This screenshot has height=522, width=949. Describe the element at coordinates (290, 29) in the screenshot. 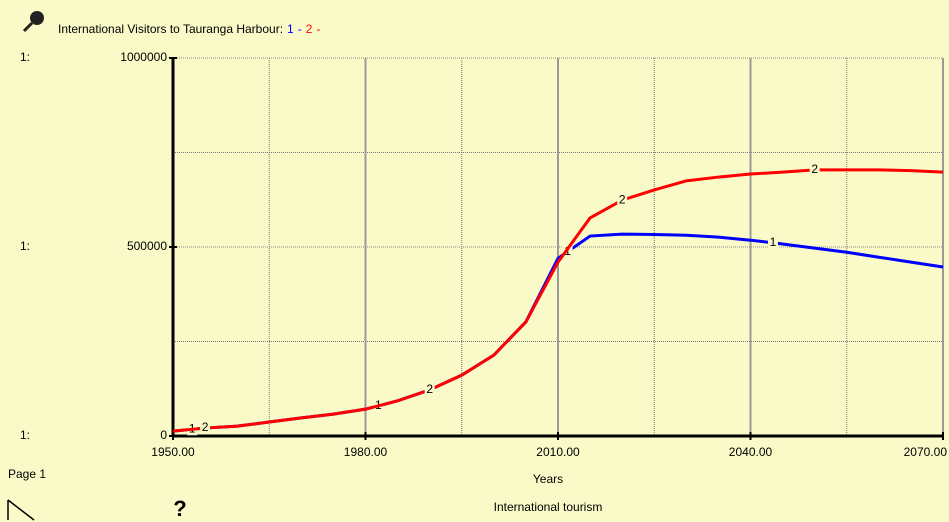

I see `title-series-name: 1` at that location.